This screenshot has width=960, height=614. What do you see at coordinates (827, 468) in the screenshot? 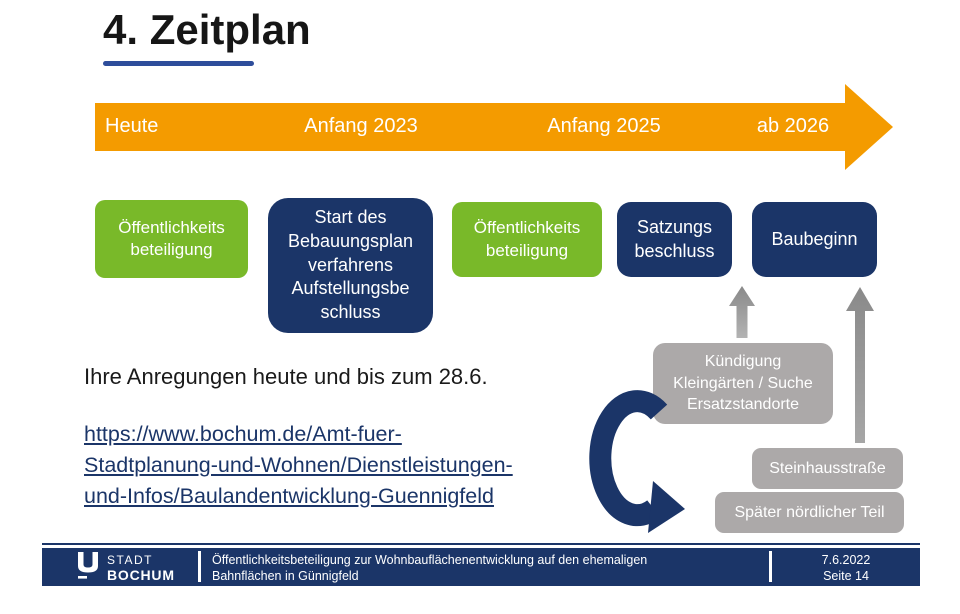
I see `callout-steinhausstrasse: Steinhausstraße` at bounding box center [827, 468].